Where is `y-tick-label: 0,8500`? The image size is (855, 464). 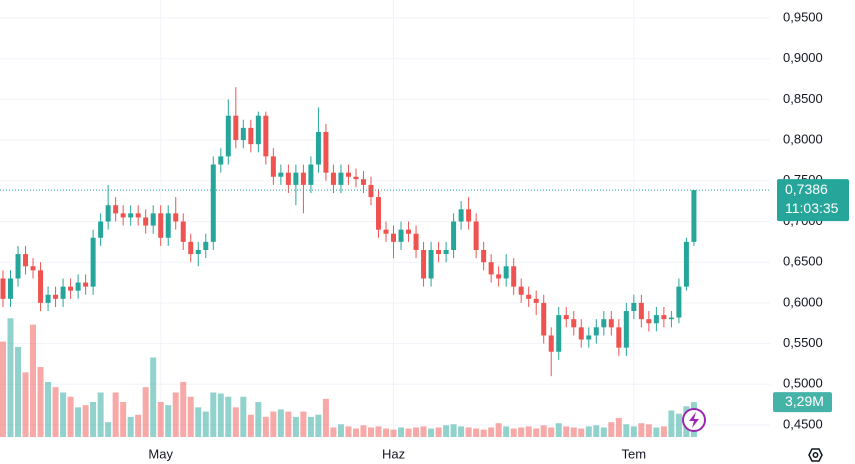
y-tick-label: 0,8500 is located at coordinates (803, 98).